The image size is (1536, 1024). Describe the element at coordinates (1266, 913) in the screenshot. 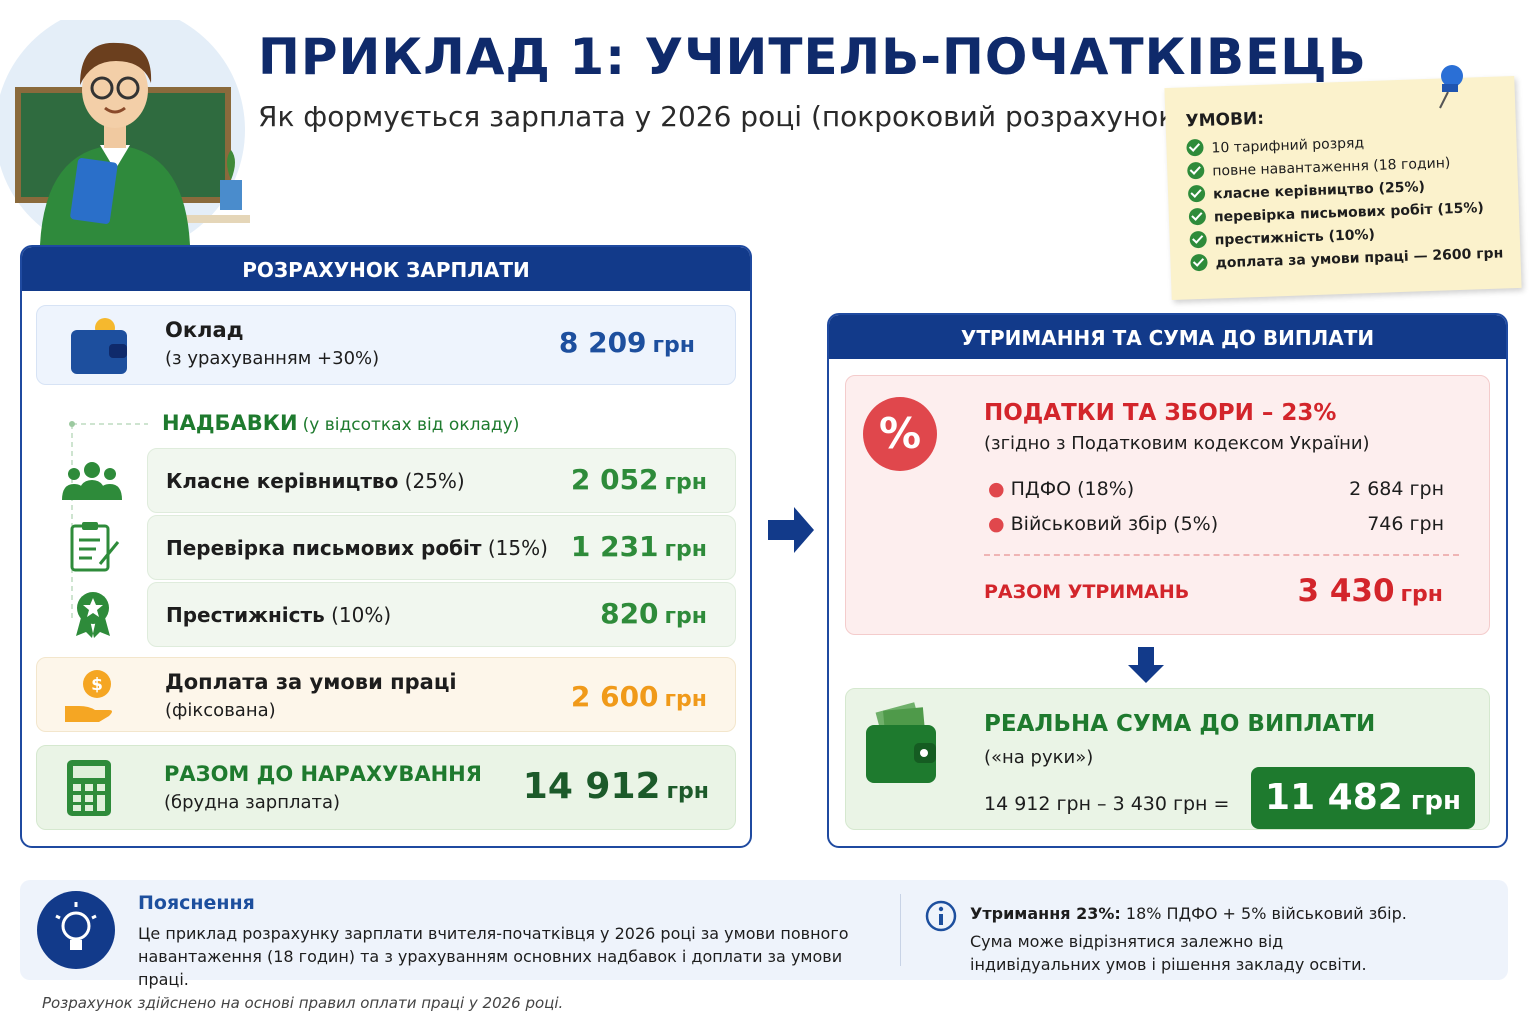

I see `info-text: 18% ПДФО + 5% військовий збір.` at that location.